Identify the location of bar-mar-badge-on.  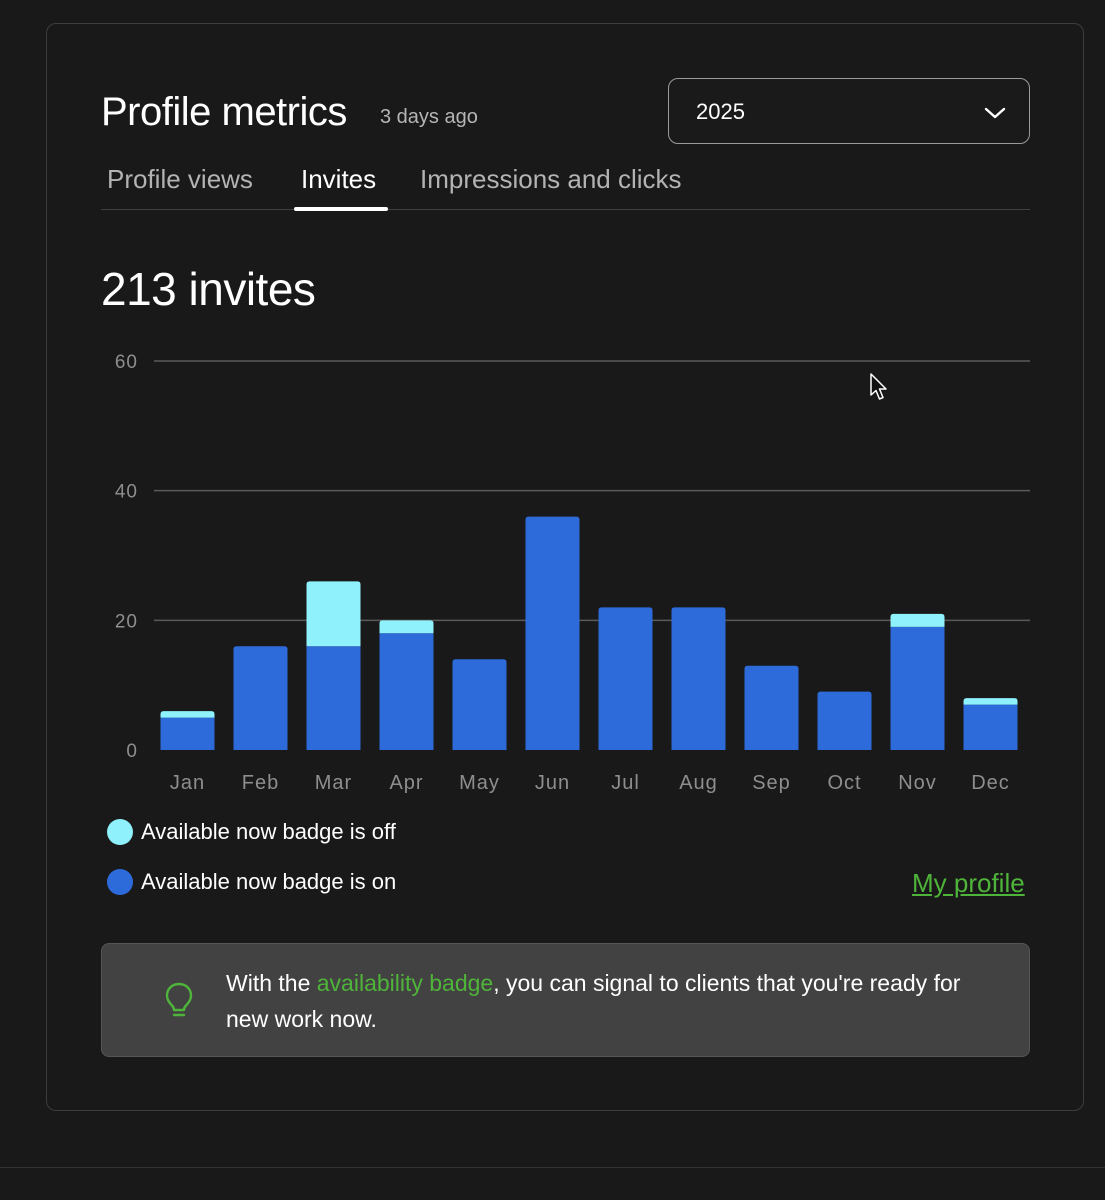
(333, 698).